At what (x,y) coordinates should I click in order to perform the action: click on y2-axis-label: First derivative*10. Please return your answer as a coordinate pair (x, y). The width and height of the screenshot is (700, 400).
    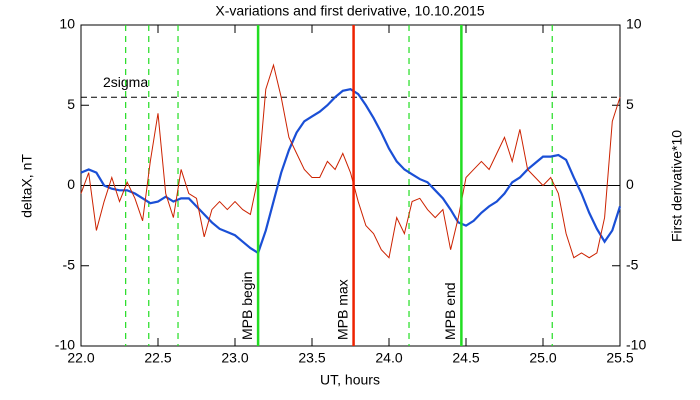
    Looking at the image, I should click on (677, 186).